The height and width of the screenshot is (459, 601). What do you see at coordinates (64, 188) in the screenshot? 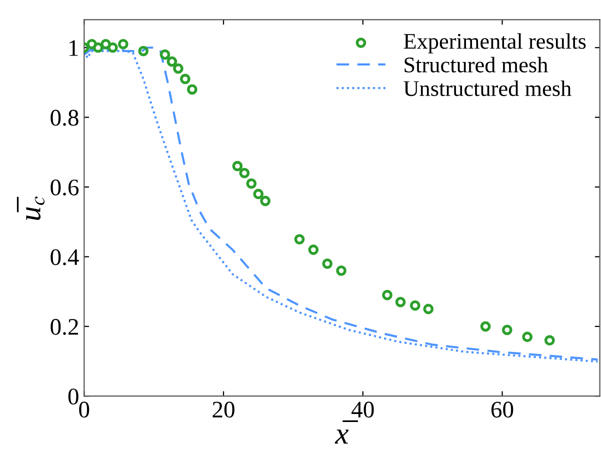
I see `y-tick-label: 0.6` at bounding box center [64, 188].